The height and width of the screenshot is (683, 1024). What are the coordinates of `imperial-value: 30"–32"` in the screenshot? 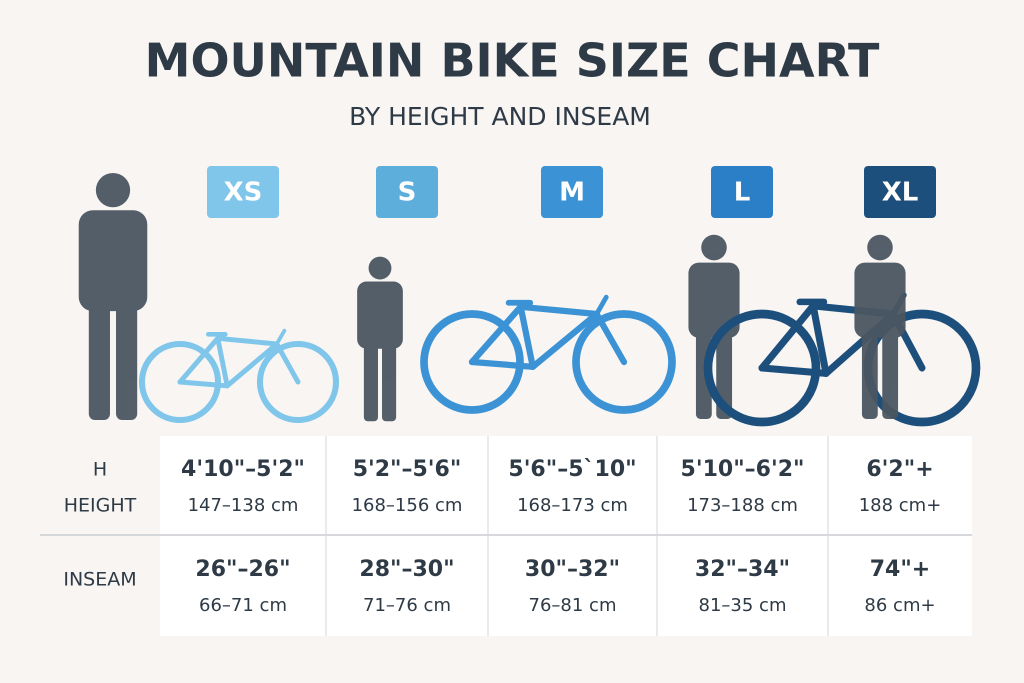 It's located at (572, 569).